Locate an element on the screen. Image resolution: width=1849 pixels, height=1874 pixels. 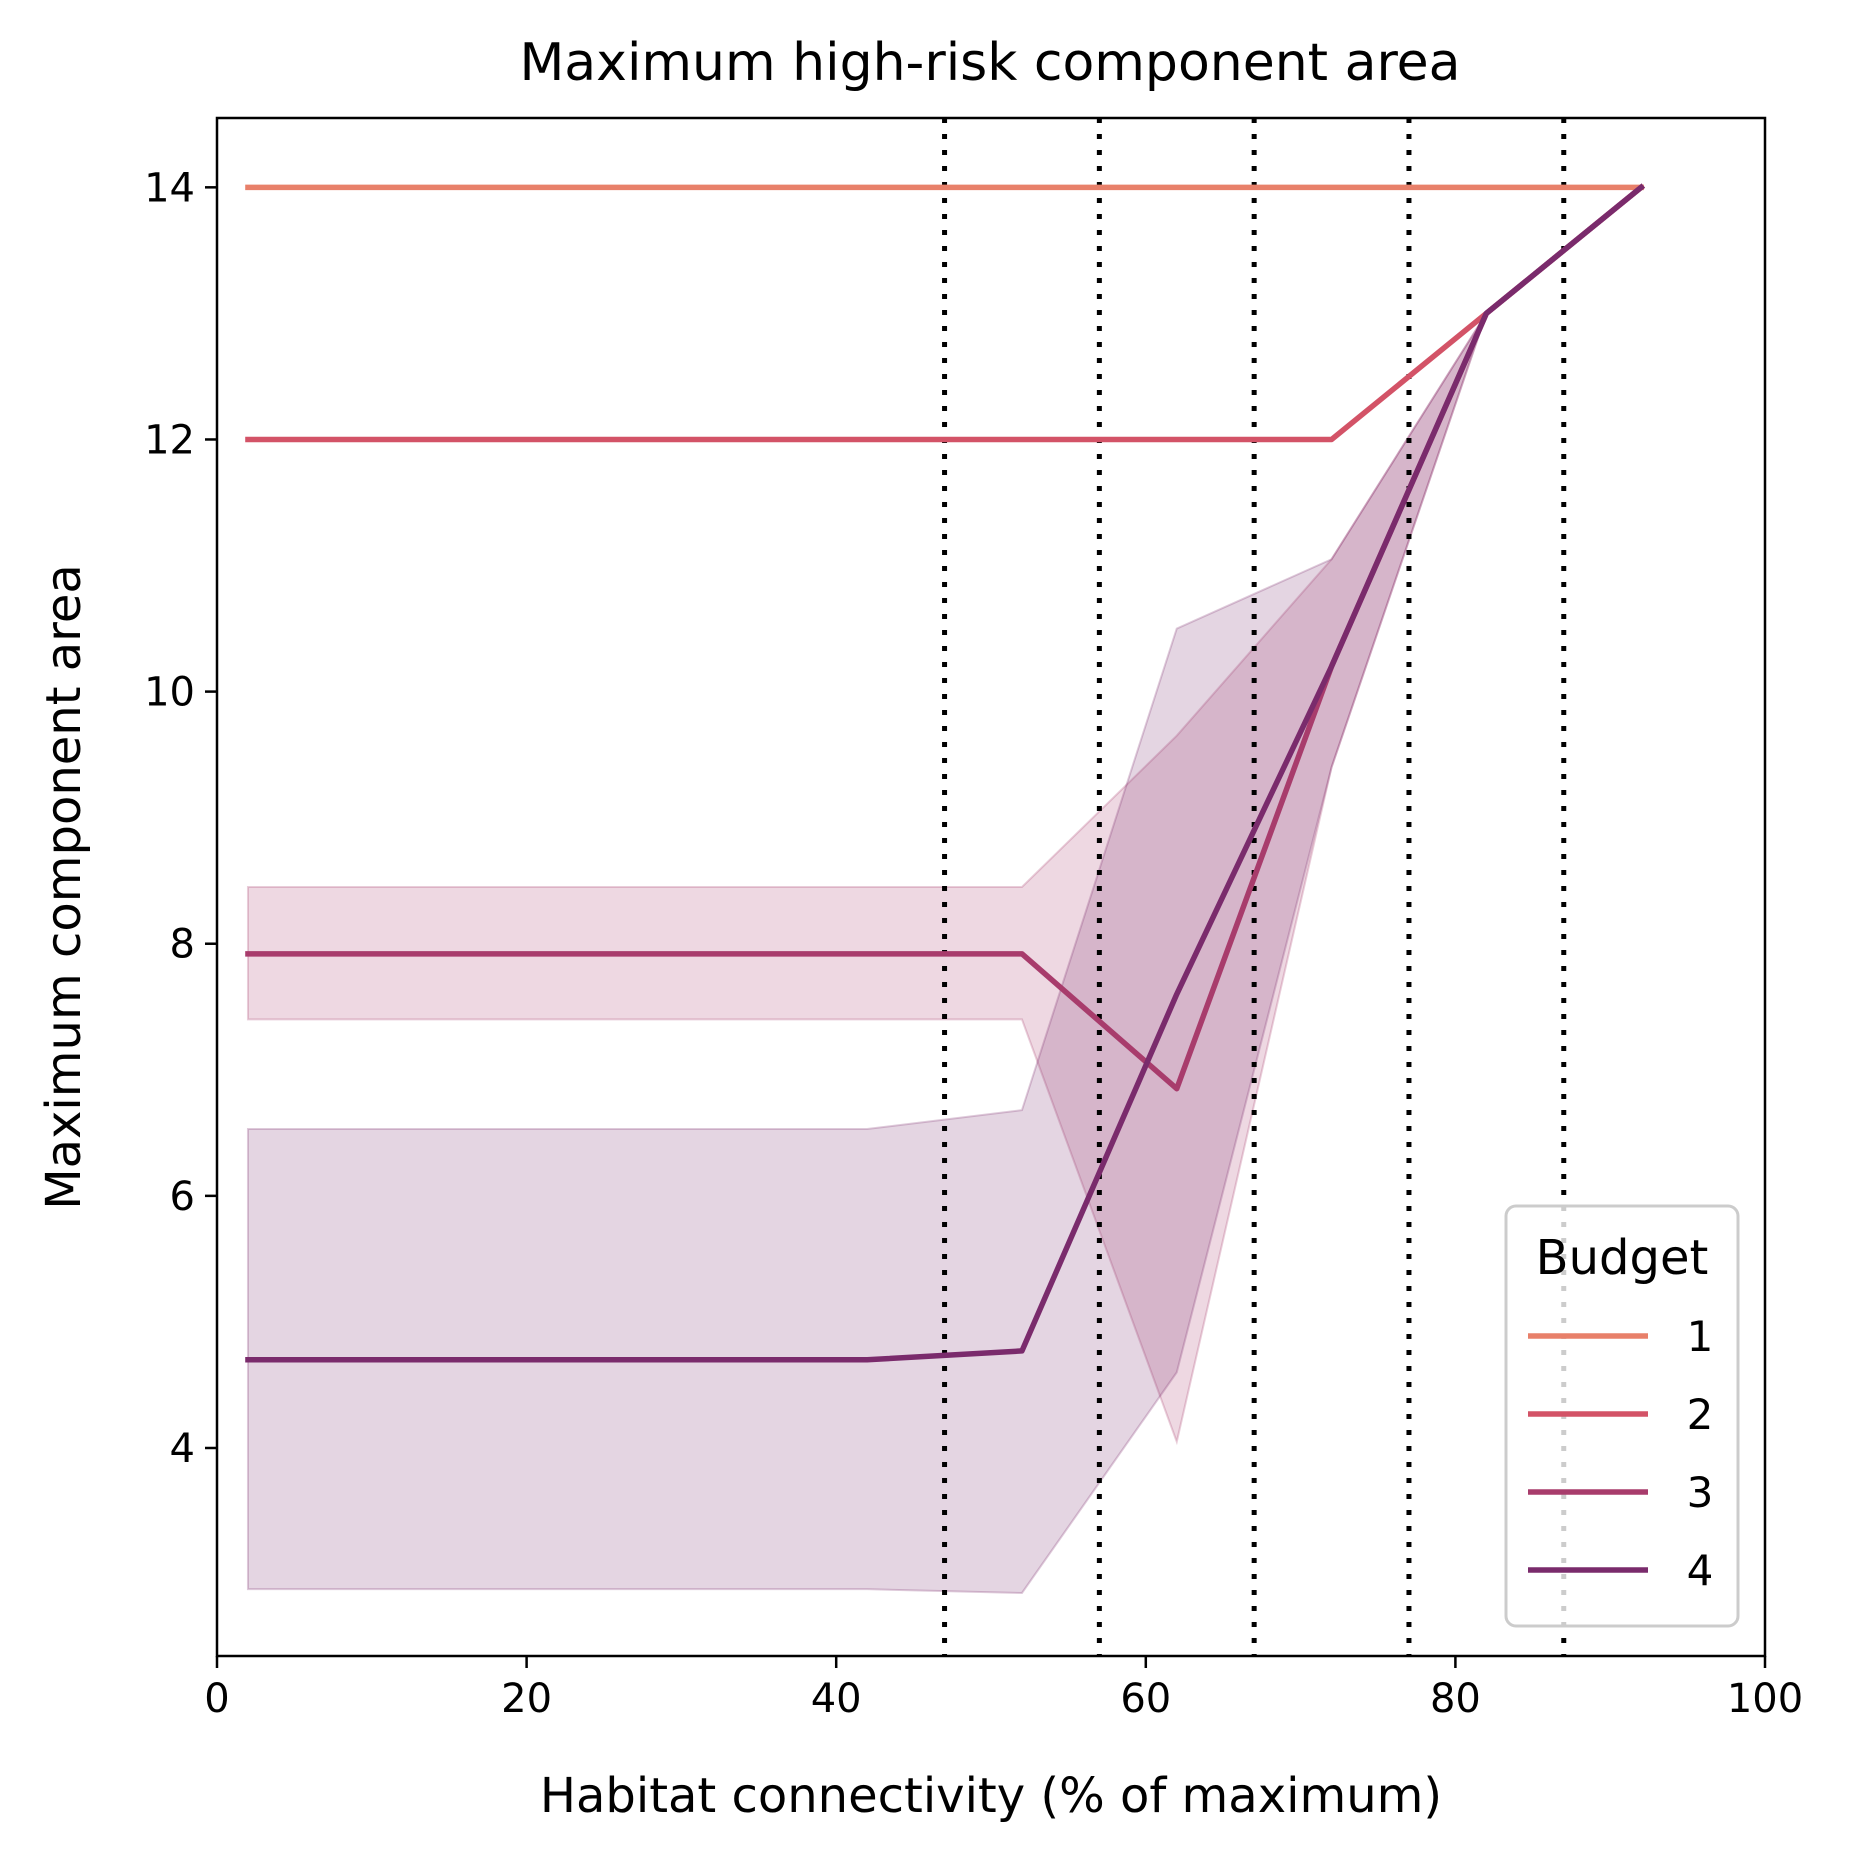
x-tick-label: 100 is located at coordinates (1765, 1699).